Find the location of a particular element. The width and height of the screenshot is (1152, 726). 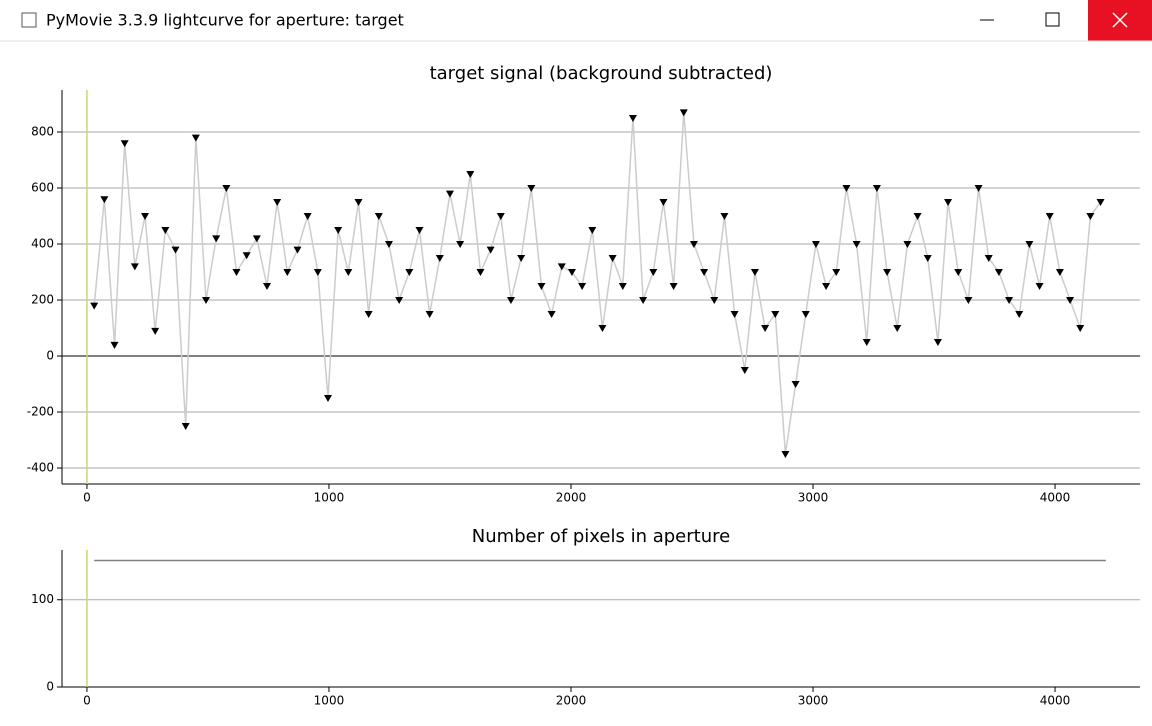

chart-title: target signal (background subtracted) is located at coordinates (601, 73).